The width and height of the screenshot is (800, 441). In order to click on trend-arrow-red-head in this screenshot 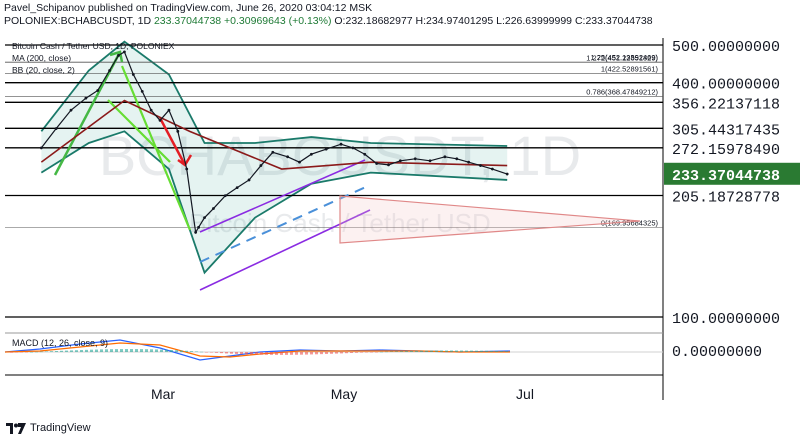, I will do `click(185, 160)`.